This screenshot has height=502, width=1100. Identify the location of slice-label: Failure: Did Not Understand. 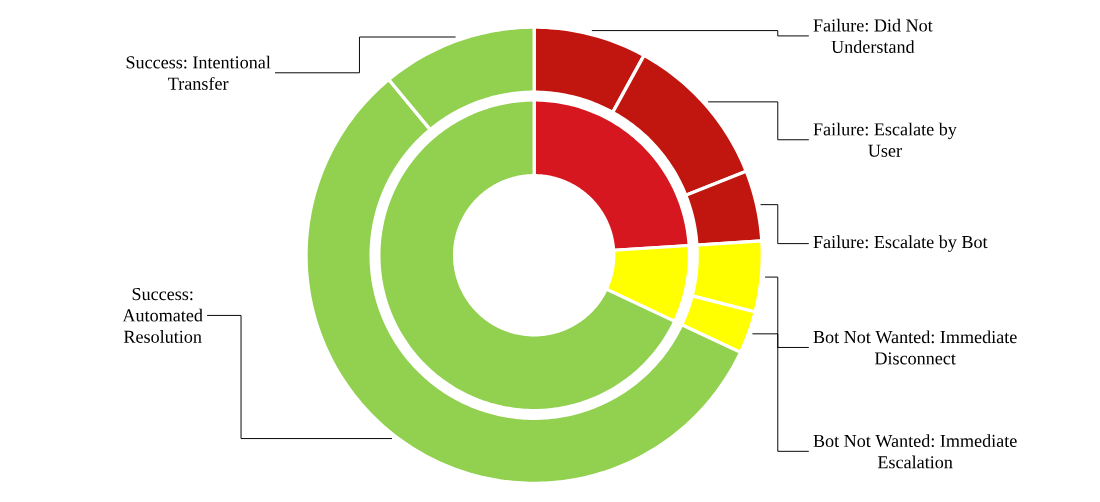
(873, 36).